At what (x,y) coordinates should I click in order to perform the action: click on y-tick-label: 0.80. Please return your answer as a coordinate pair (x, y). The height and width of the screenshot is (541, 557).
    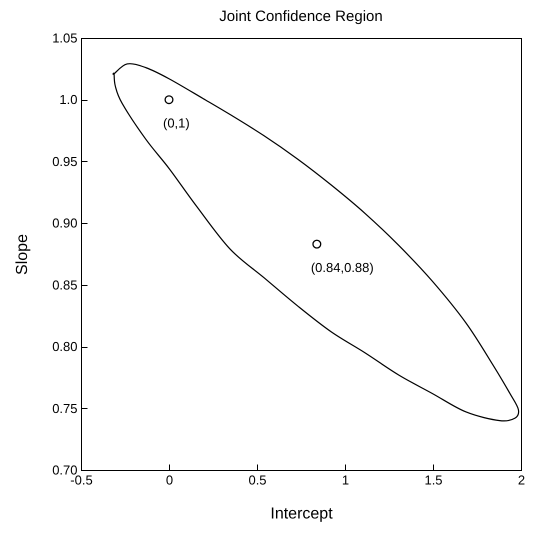
    Looking at the image, I should click on (65, 346).